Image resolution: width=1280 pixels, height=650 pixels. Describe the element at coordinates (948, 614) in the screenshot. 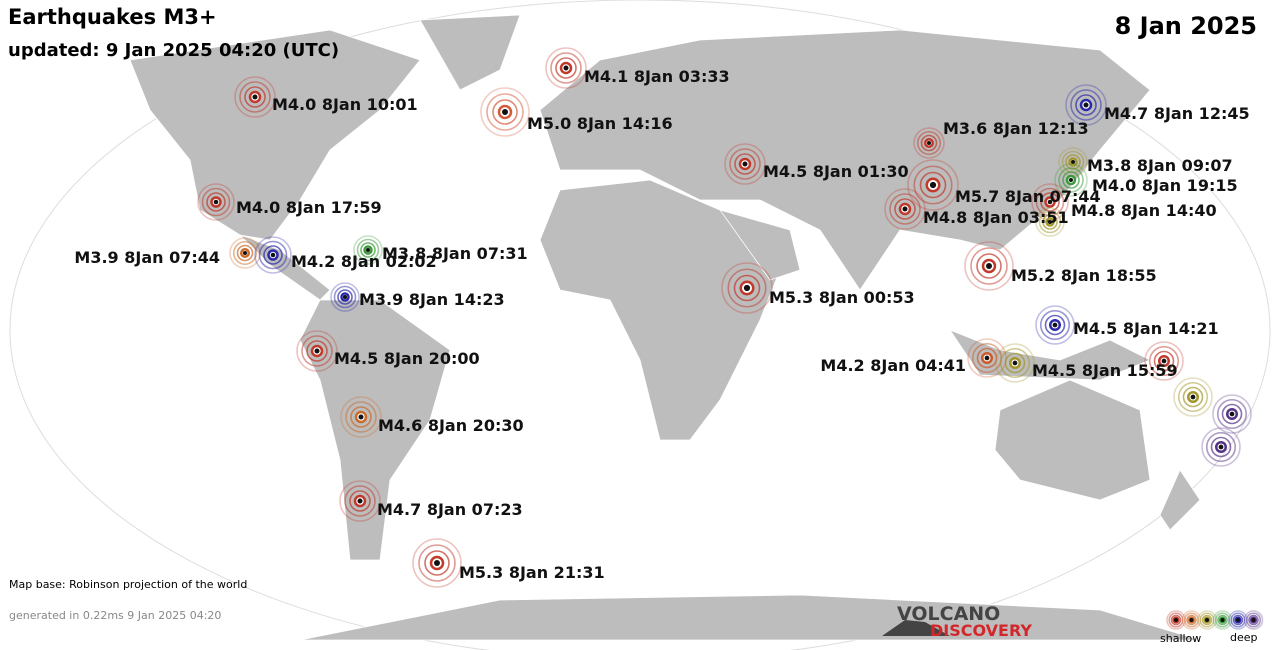

I see `logo-line1: VOLCANO` at that location.